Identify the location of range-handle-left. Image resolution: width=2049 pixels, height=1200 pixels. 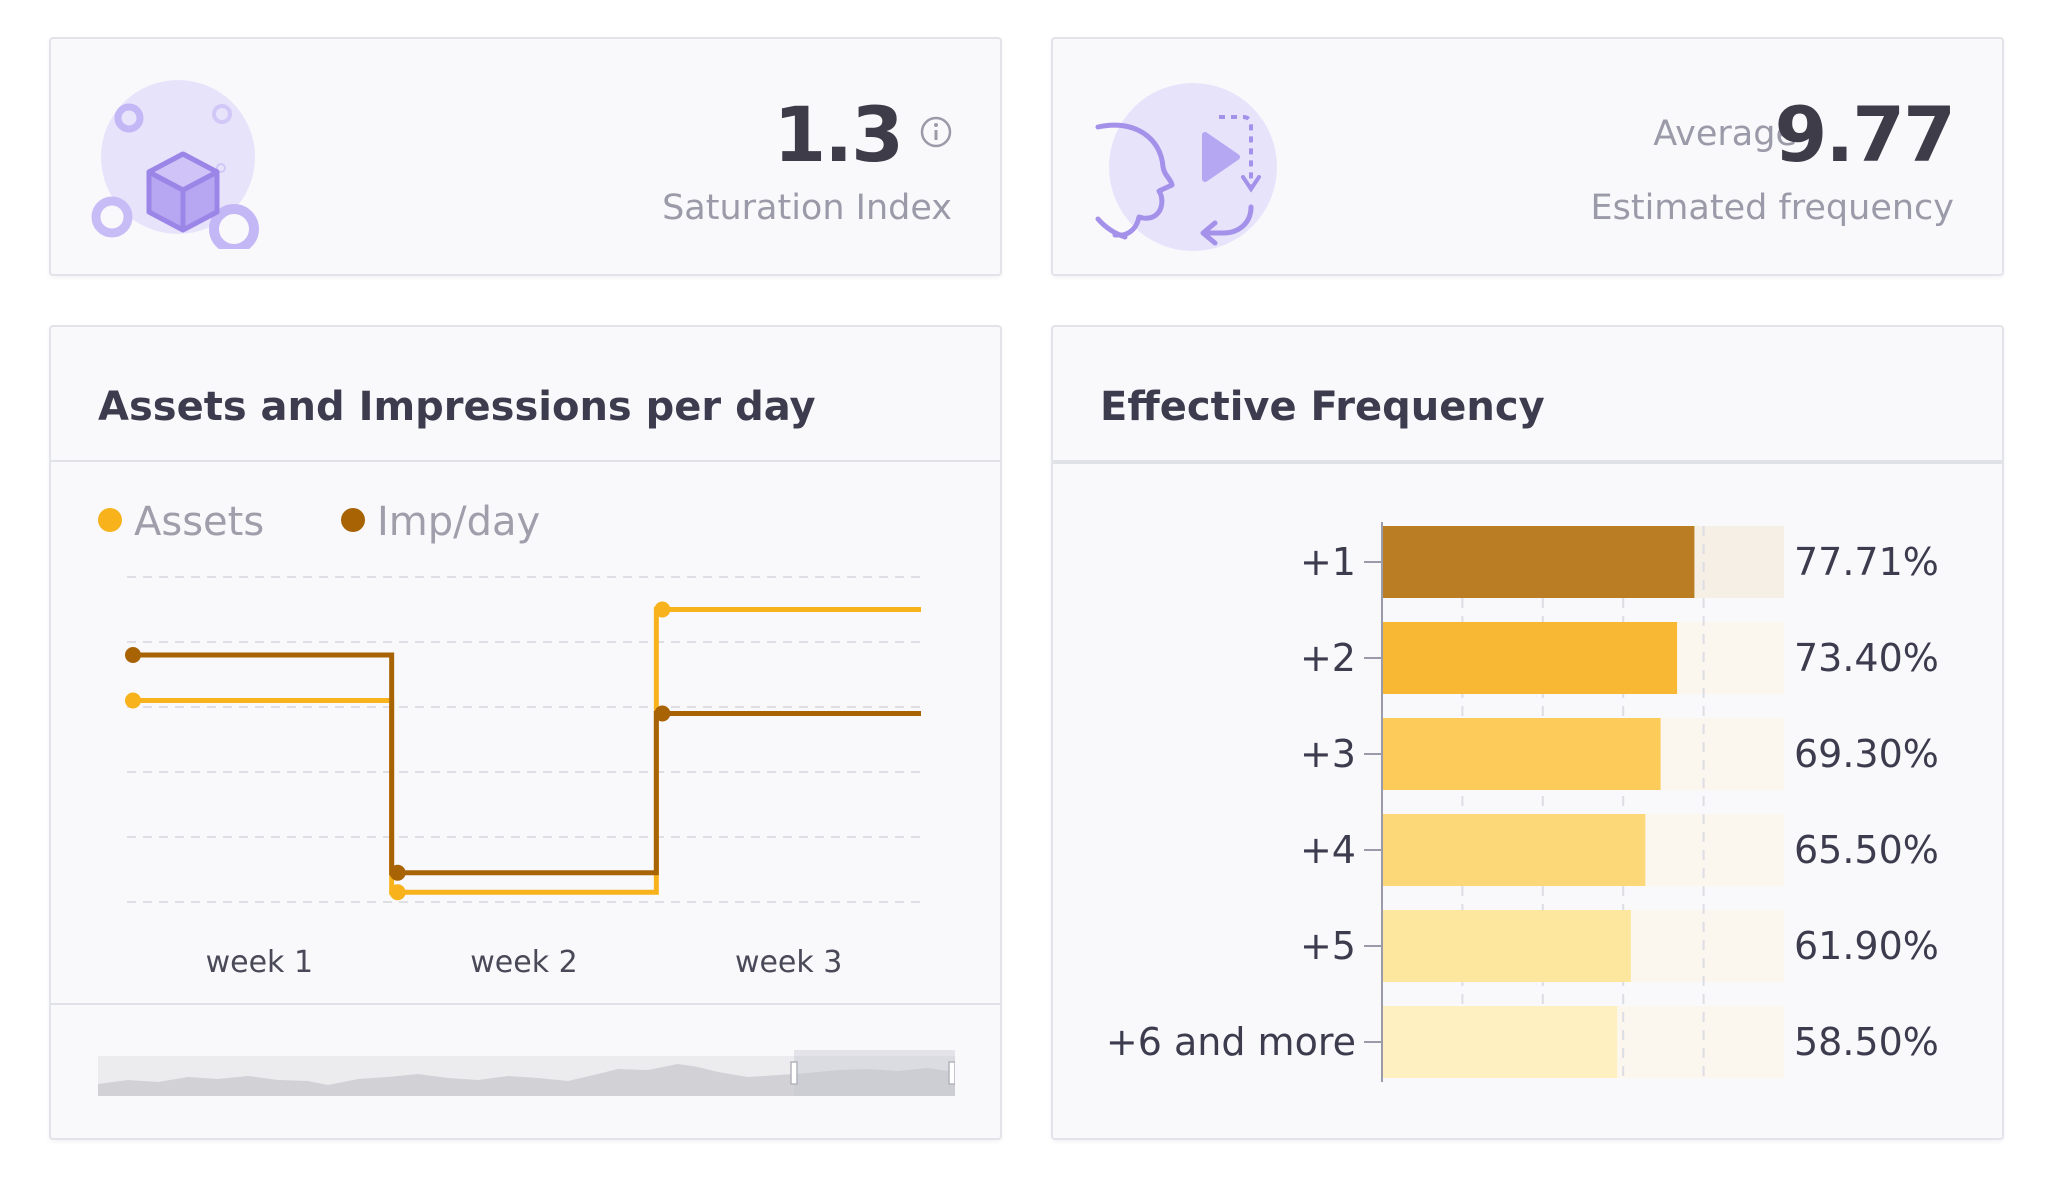
(794, 1073).